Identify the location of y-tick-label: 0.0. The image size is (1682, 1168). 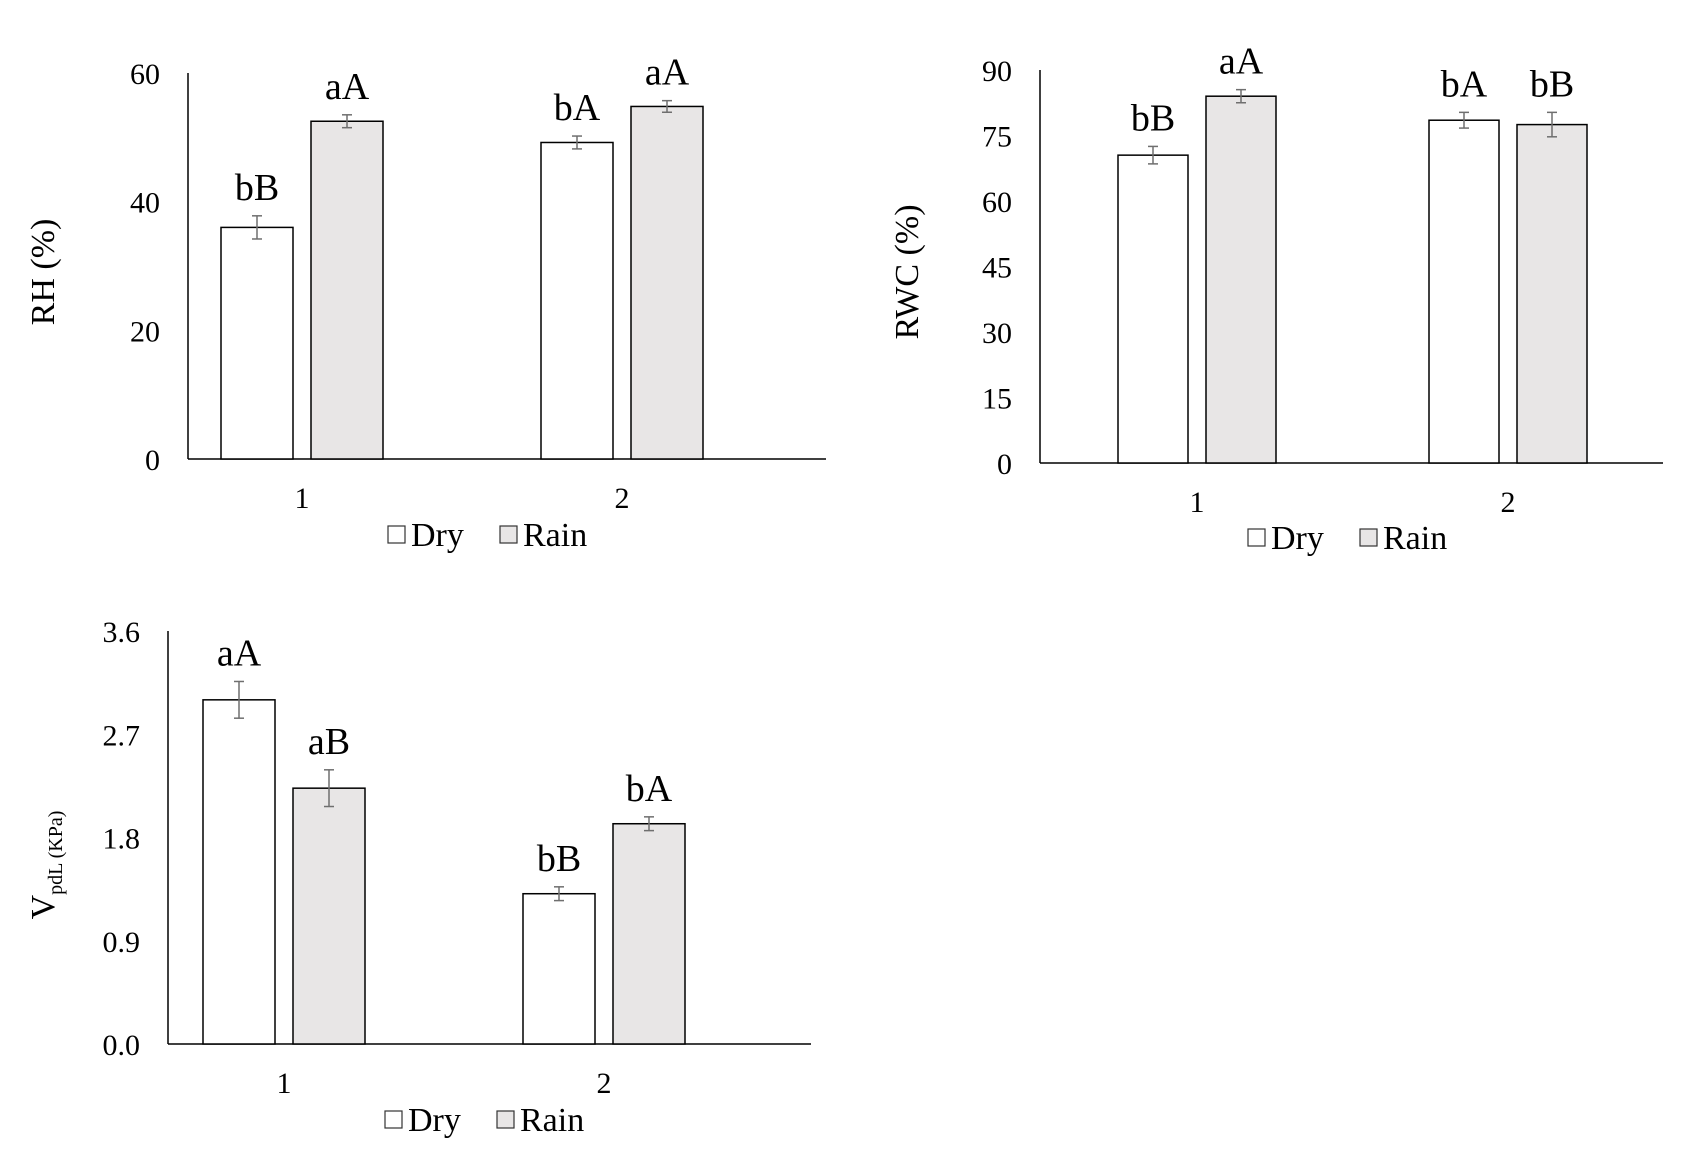
(122, 1045).